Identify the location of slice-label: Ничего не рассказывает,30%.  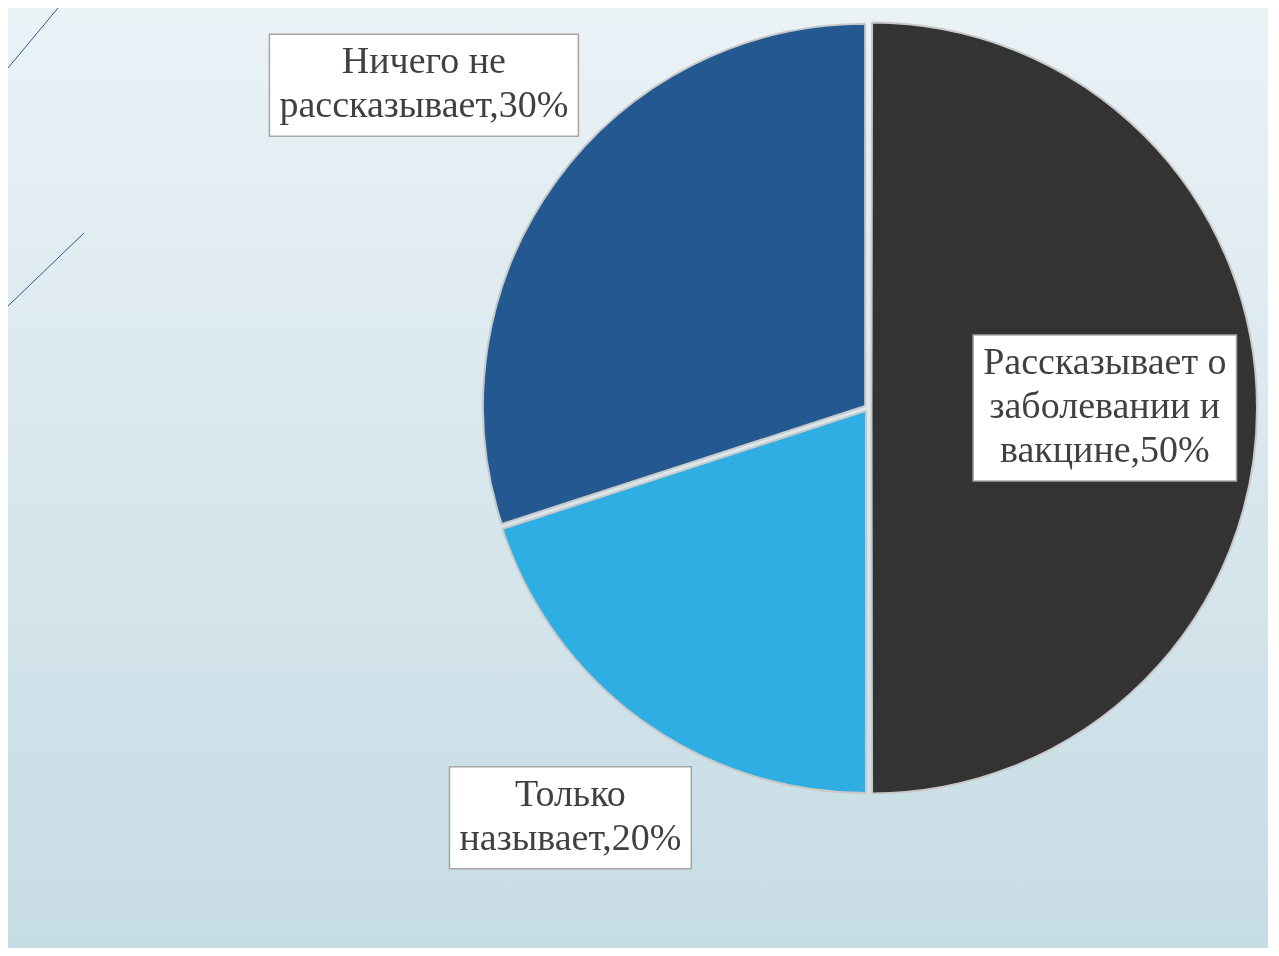
(424, 82).